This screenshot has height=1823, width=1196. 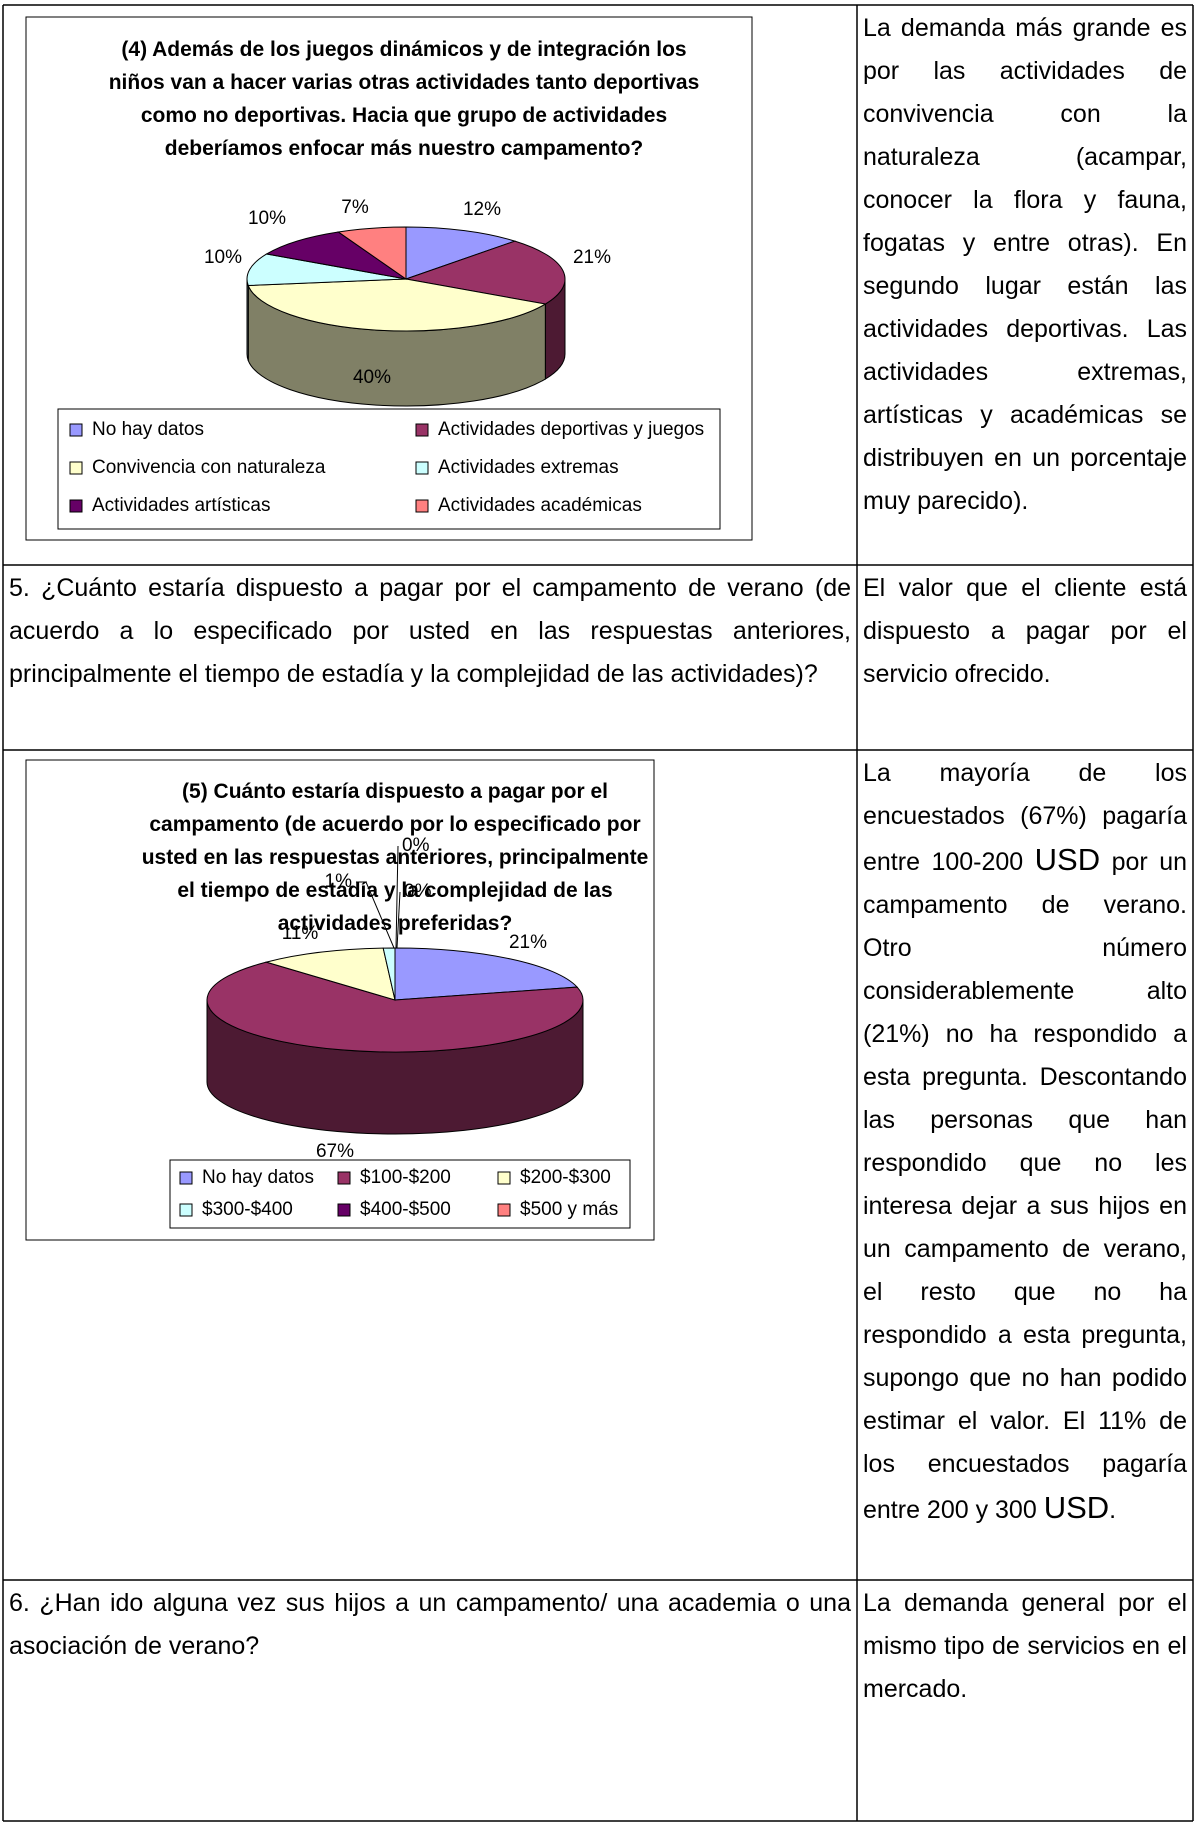 I want to click on legend-label: Convivencia con naturaleza, so click(x=209, y=467).